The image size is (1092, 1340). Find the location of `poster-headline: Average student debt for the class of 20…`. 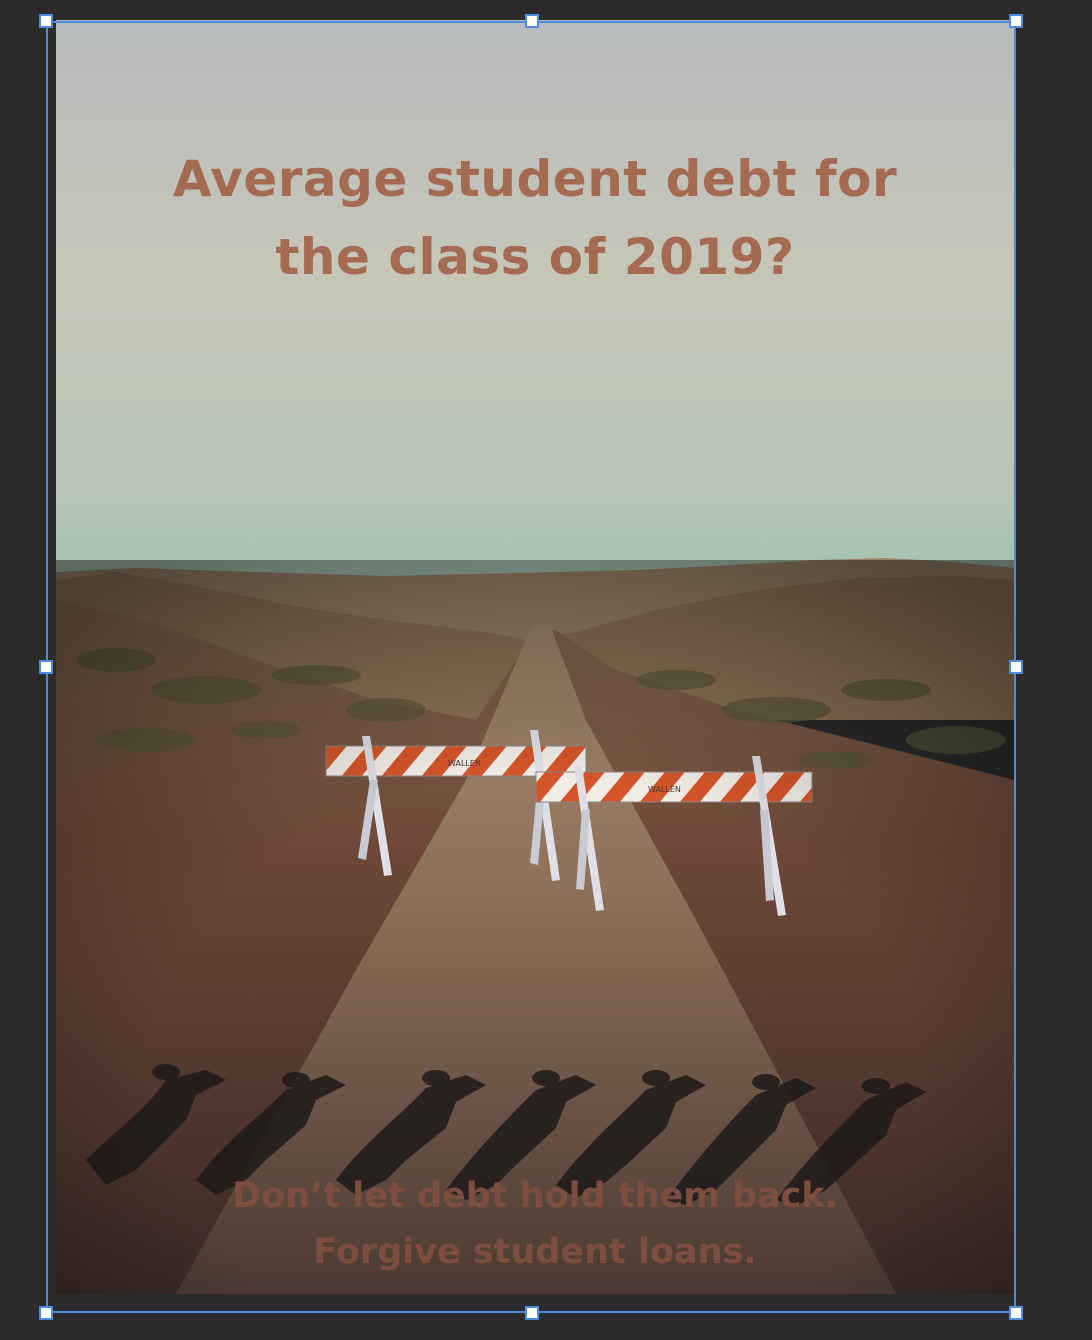

poster-headline: Average student debt for the class of 20… is located at coordinates (535, 218).